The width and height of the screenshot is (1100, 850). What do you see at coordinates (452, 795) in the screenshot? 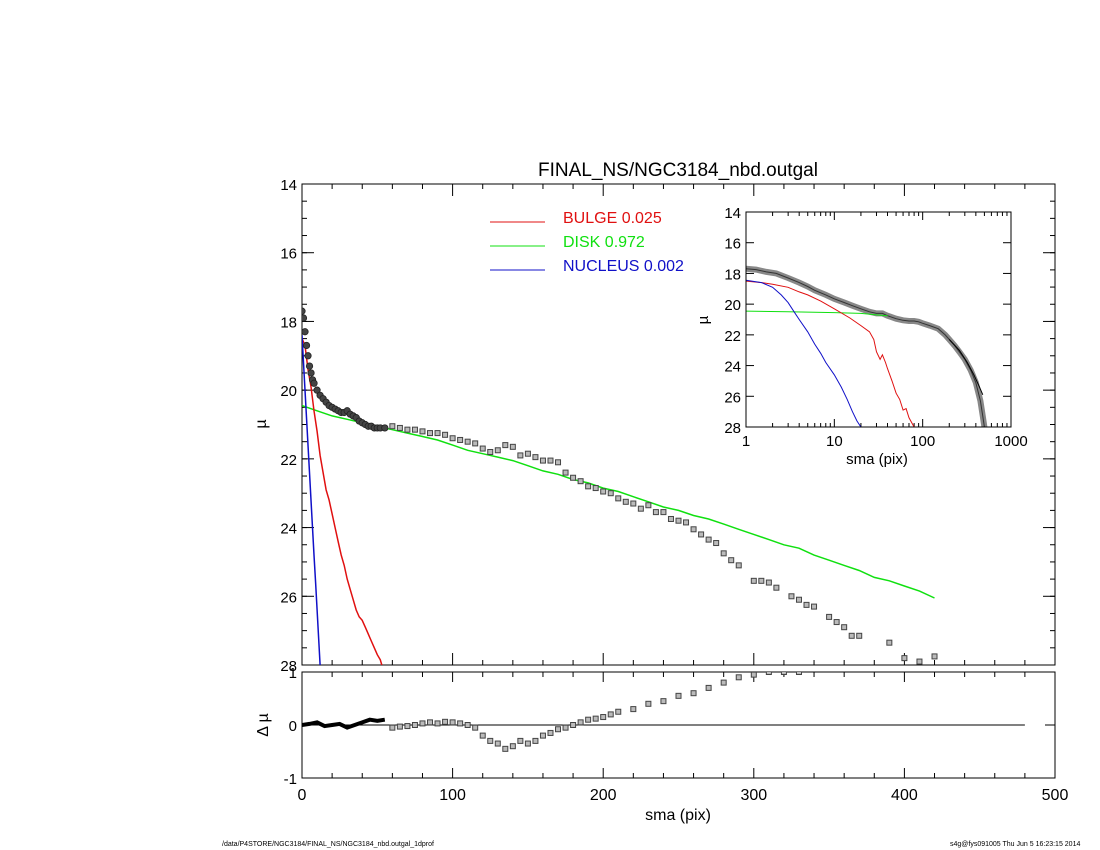
I see `x-tick-label: 100` at bounding box center [452, 795].